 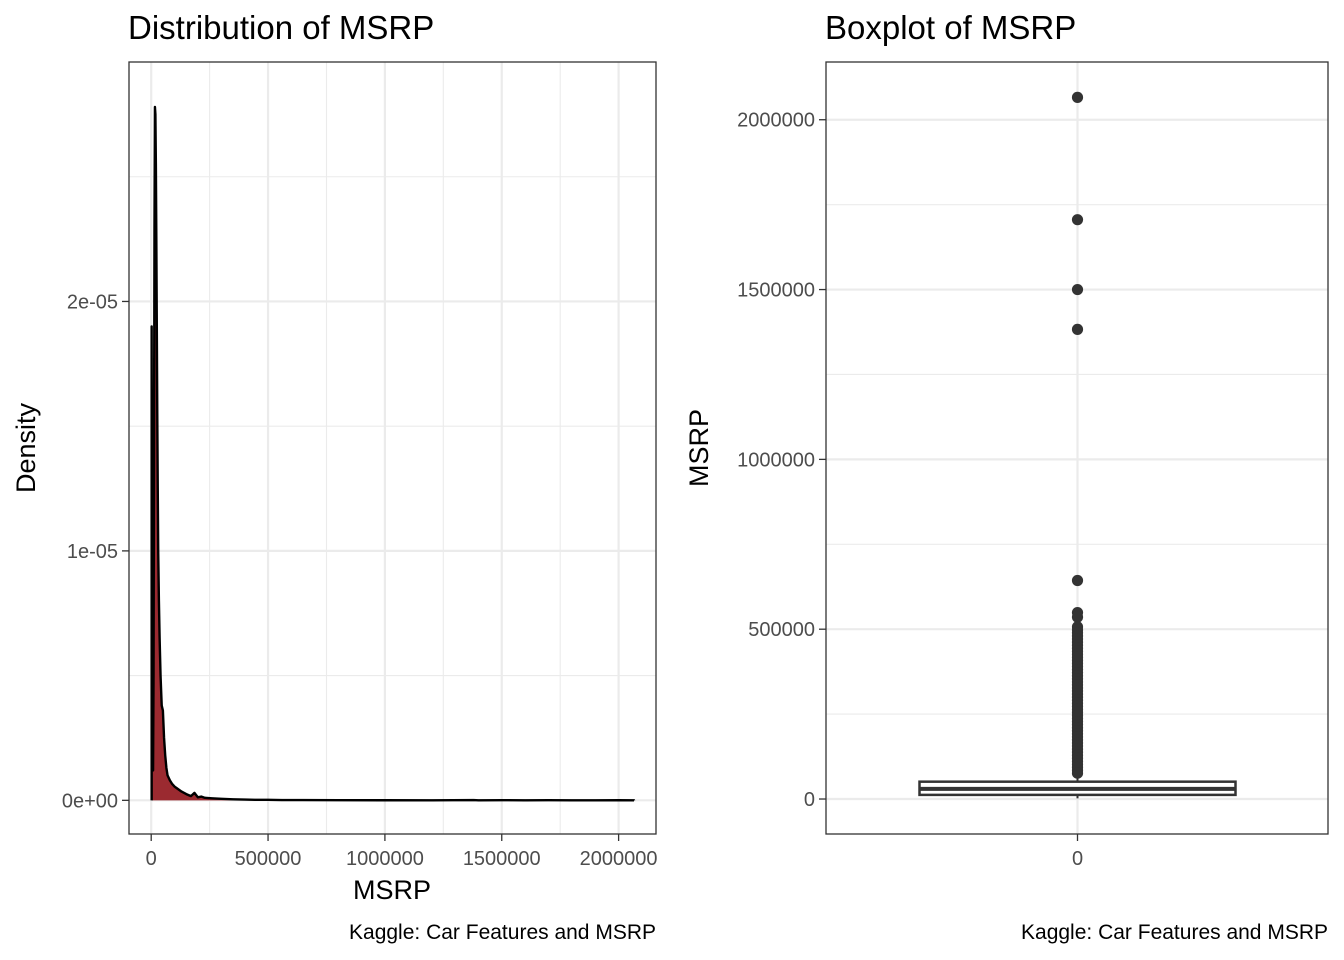 What do you see at coordinates (502, 859) in the screenshot?
I see `x-tick-label: 1500000` at bounding box center [502, 859].